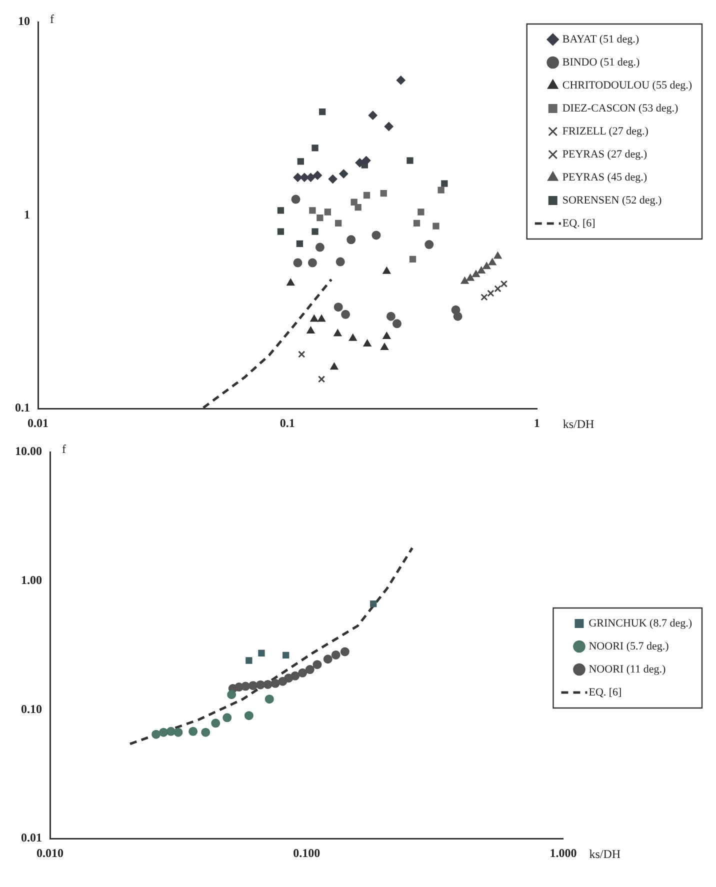  I want to click on y-tick-label: 10, so click(24, 21).